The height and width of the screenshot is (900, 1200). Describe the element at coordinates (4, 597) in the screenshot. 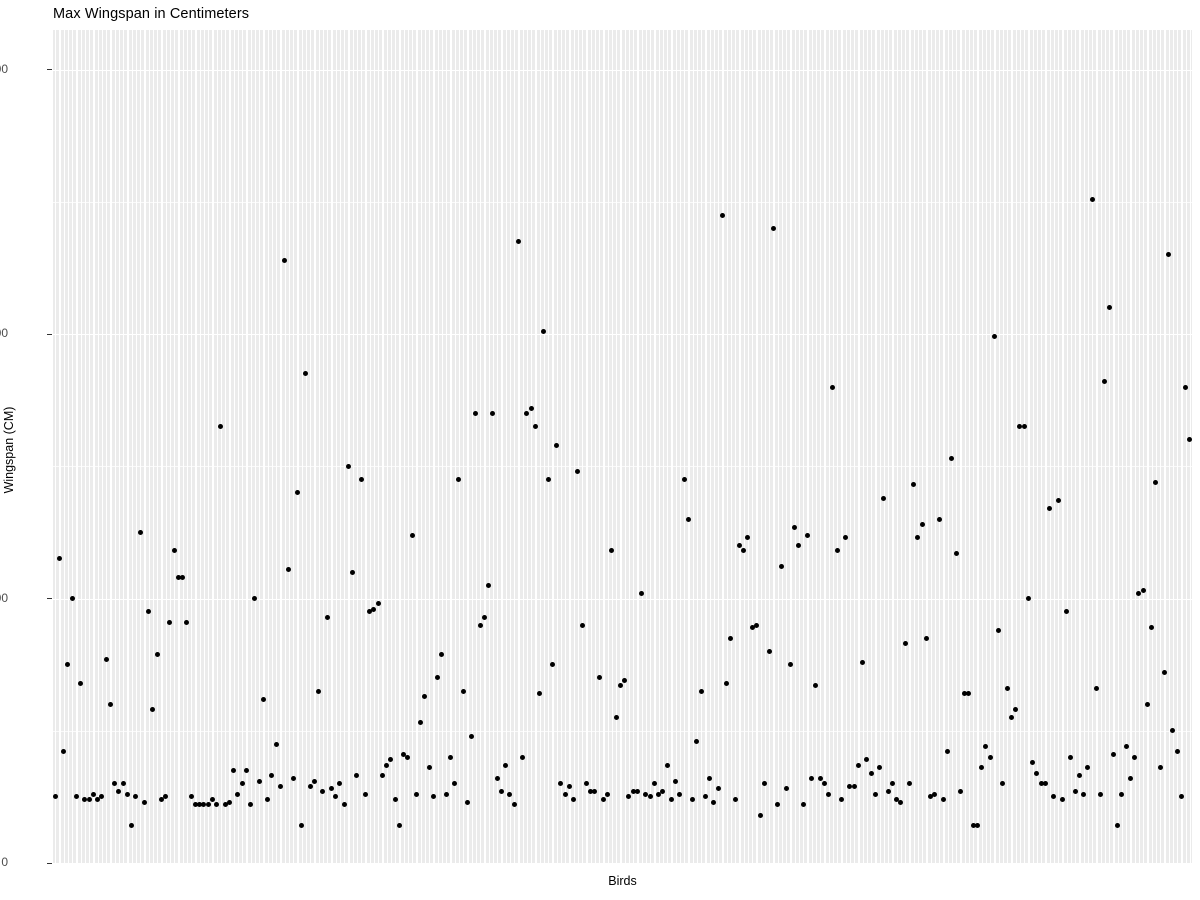

I see `y-tick-label: 100` at that location.